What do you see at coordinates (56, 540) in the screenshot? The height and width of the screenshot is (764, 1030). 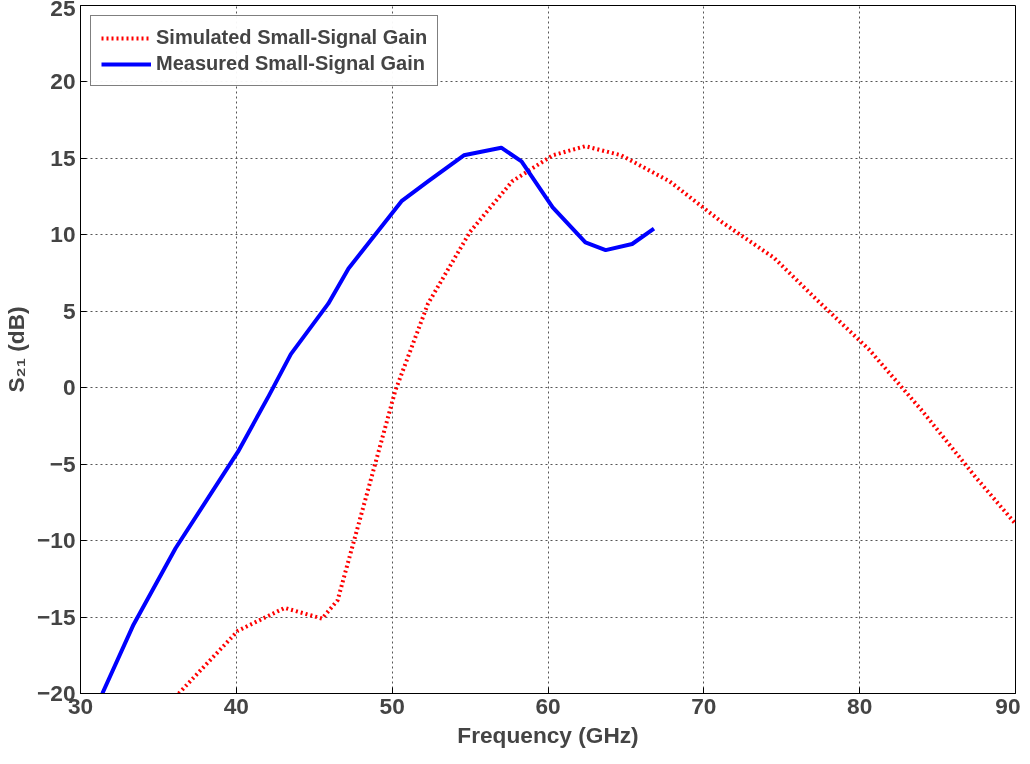 I see `y-tick-label: −10` at bounding box center [56, 540].